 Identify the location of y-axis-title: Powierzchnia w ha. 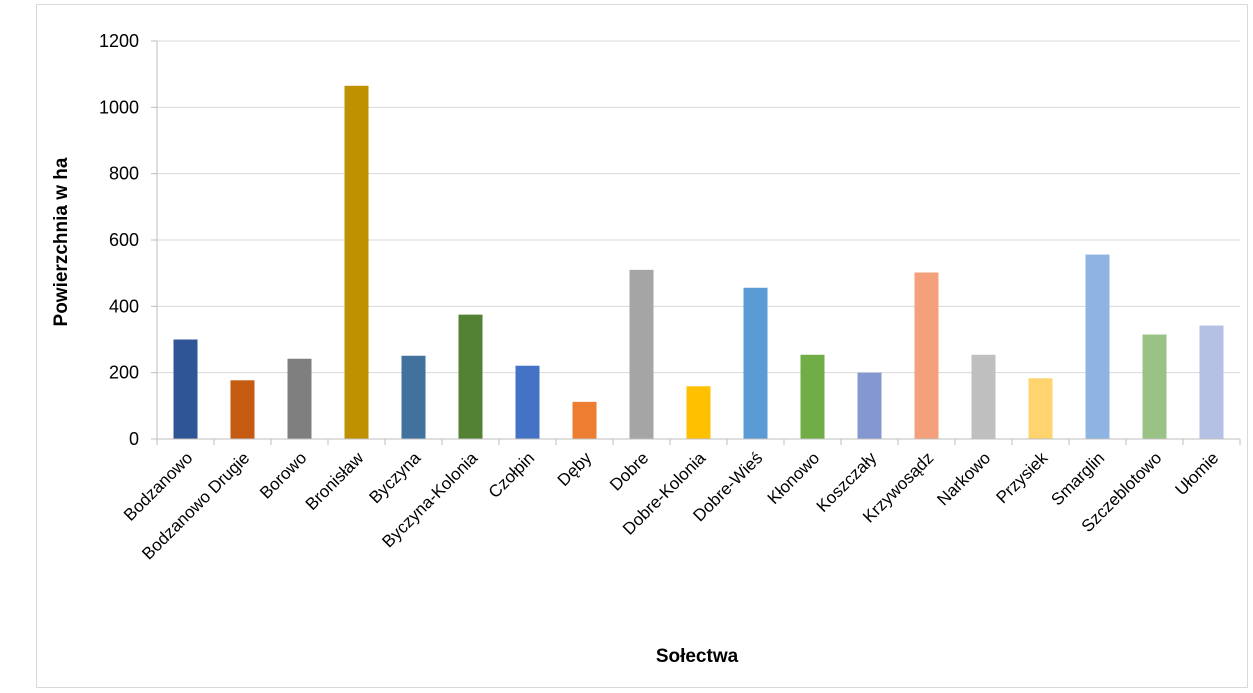
(61, 241).